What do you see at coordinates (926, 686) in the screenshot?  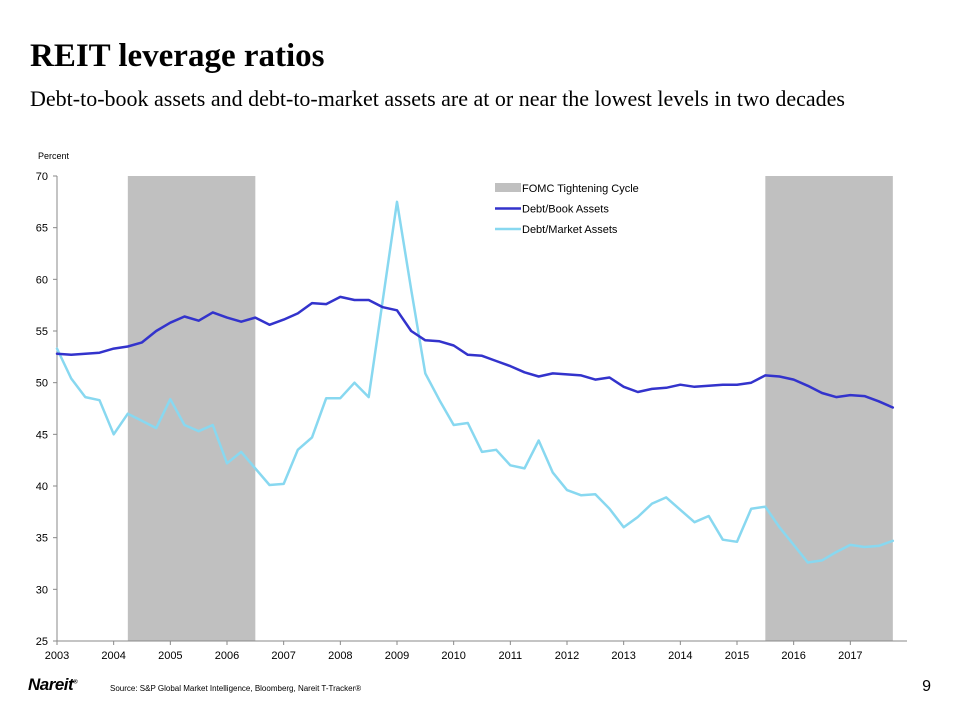 I see `page-number: 9` at bounding box center [926, 686].